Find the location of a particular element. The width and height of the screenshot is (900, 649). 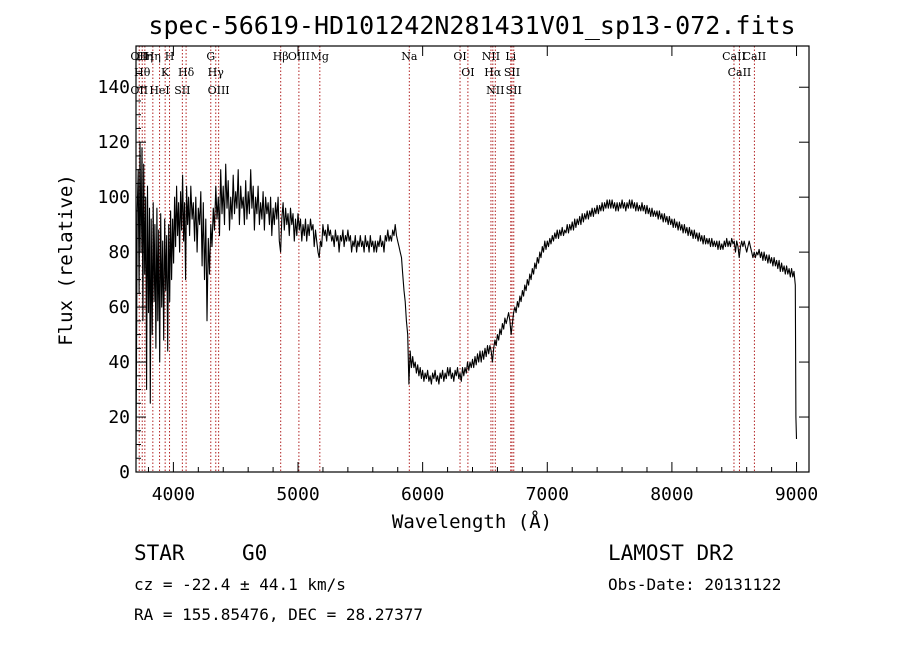

line-label: G is located at coordinates (210, 56).